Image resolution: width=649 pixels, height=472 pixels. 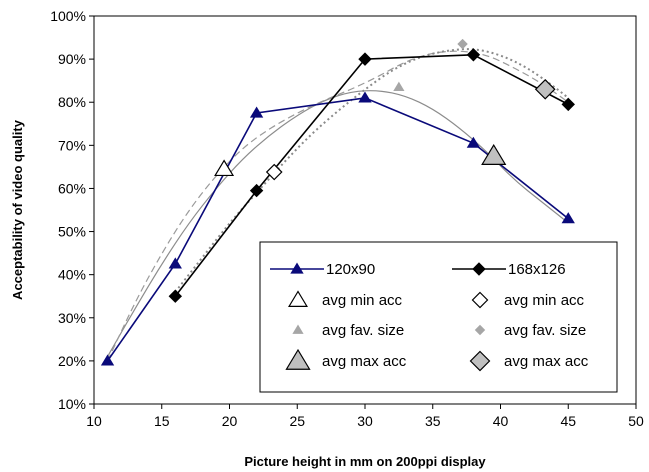 I want to click on legend-item: 168x126, so click(x=509, y=269).